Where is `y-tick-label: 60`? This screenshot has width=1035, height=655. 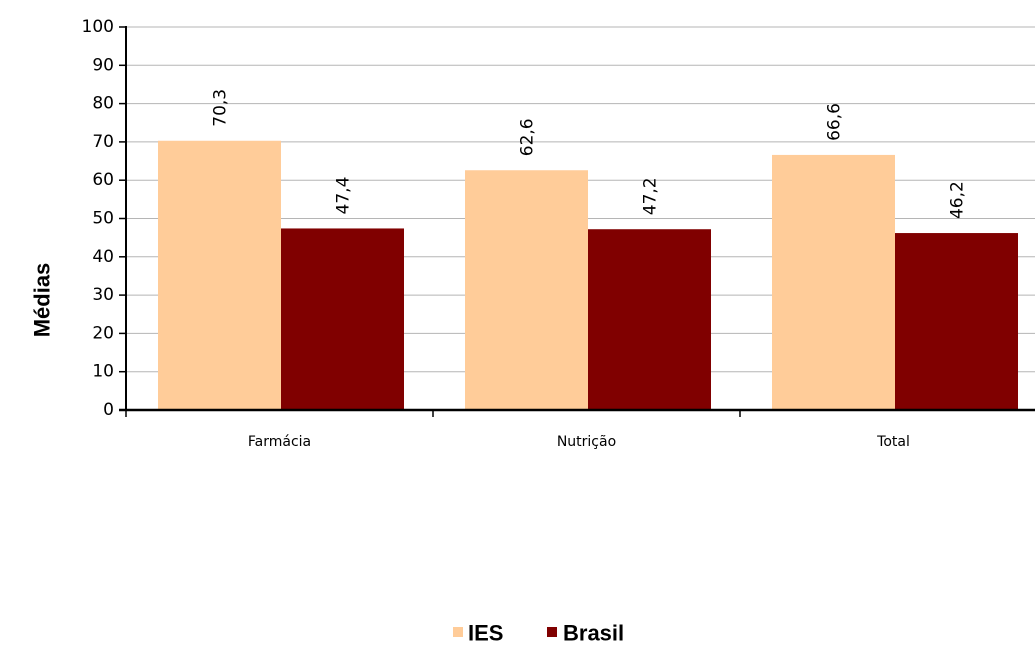 y-tick-label: 60 is located at coordinates (103, 180).